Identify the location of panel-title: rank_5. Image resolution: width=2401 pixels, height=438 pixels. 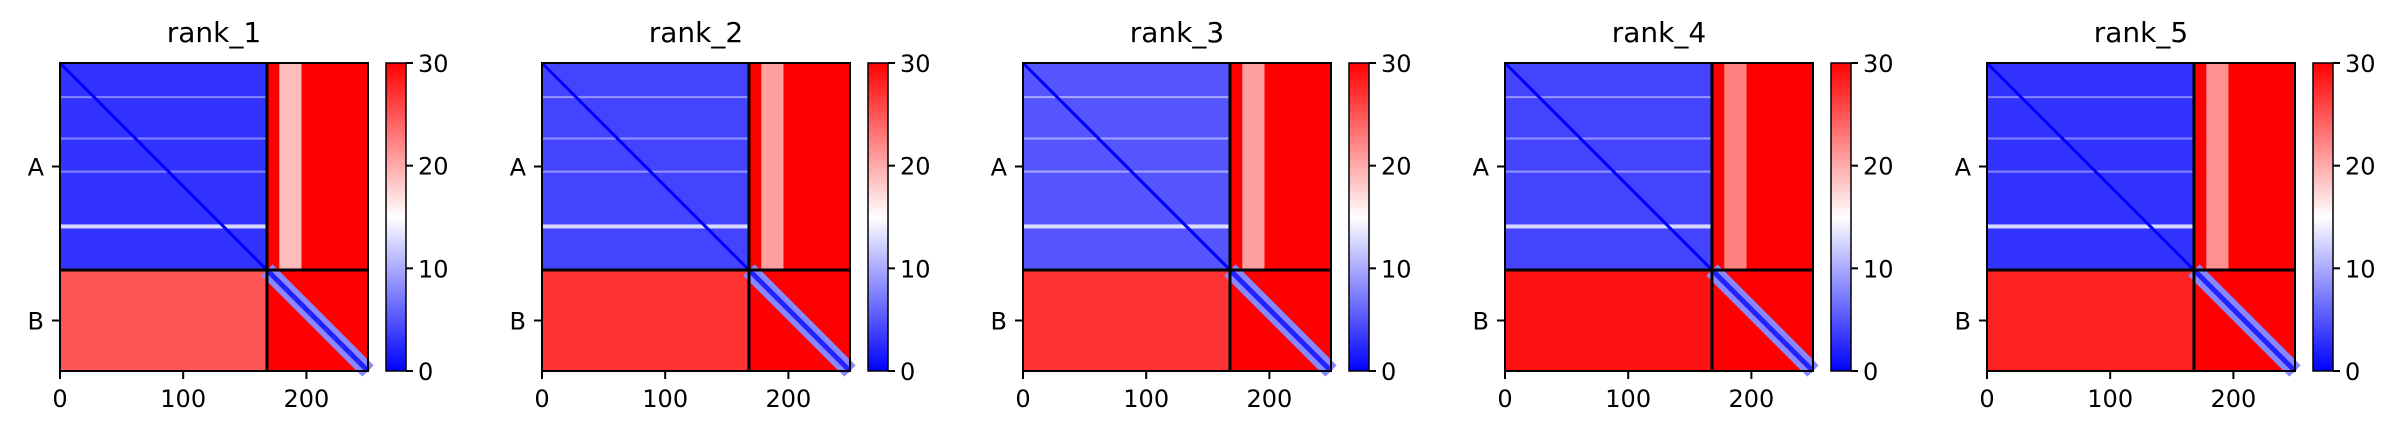
(2141, 32).